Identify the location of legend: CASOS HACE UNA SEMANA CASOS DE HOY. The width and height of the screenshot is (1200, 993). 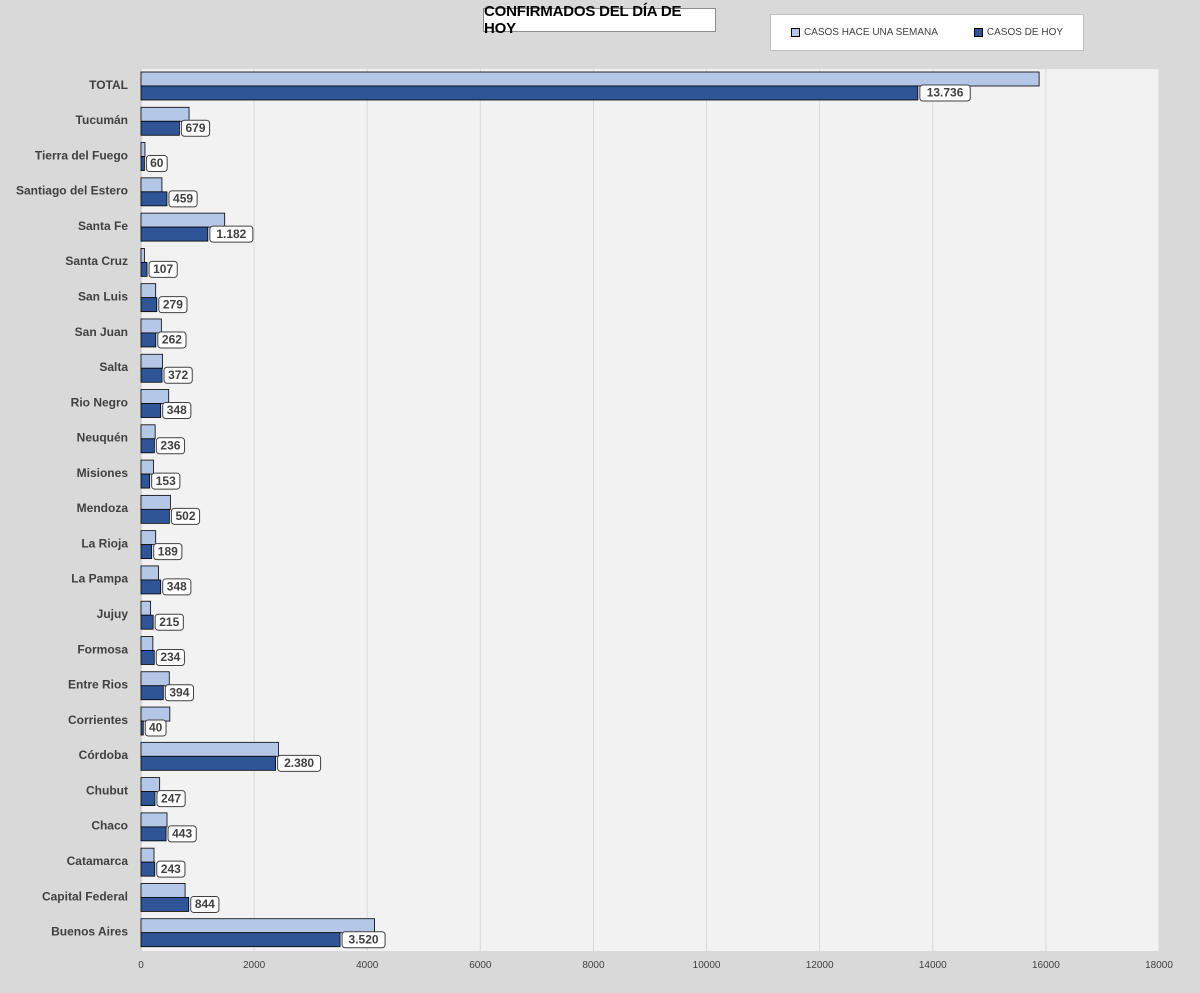
(927, 32).